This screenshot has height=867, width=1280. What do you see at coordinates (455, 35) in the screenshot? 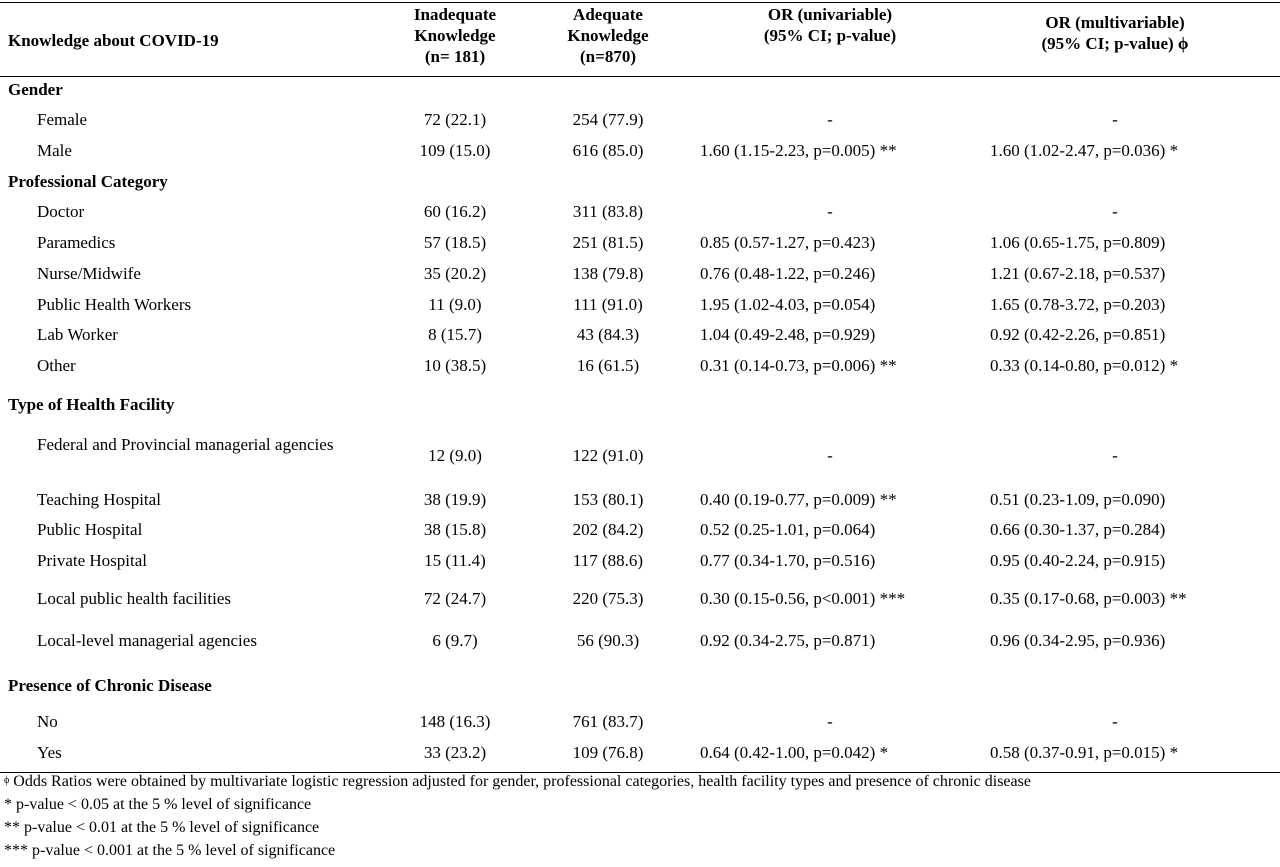
I see `header-inadequate: Inadequate Knowledge (n= 181)` at bounding box center [455, 35].